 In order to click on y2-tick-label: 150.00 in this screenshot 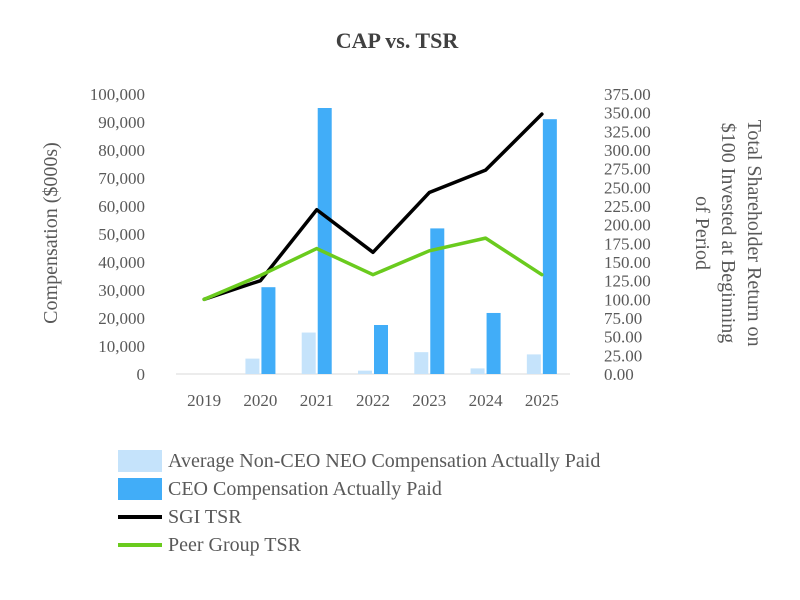, I will do `click(627, 262)`.